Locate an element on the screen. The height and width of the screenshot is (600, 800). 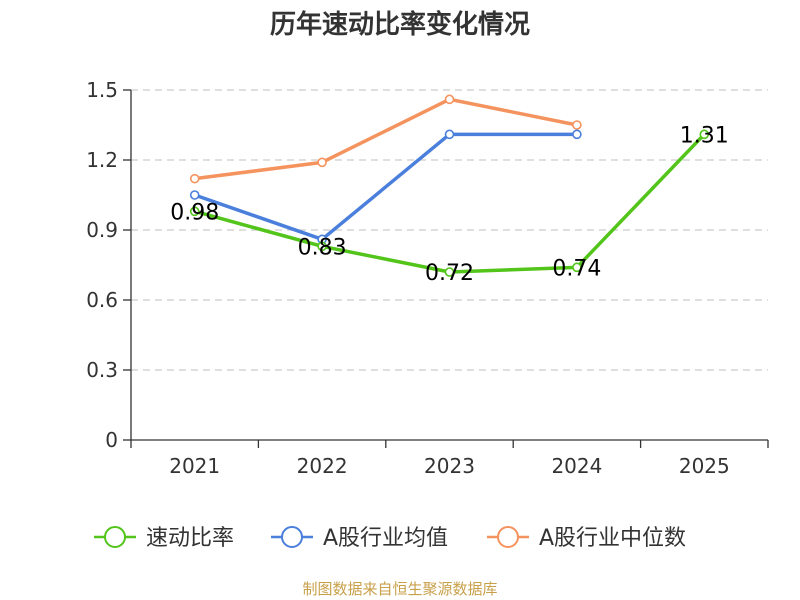
legend-item-0: 速动比率 is located at coordinates (164, 538).